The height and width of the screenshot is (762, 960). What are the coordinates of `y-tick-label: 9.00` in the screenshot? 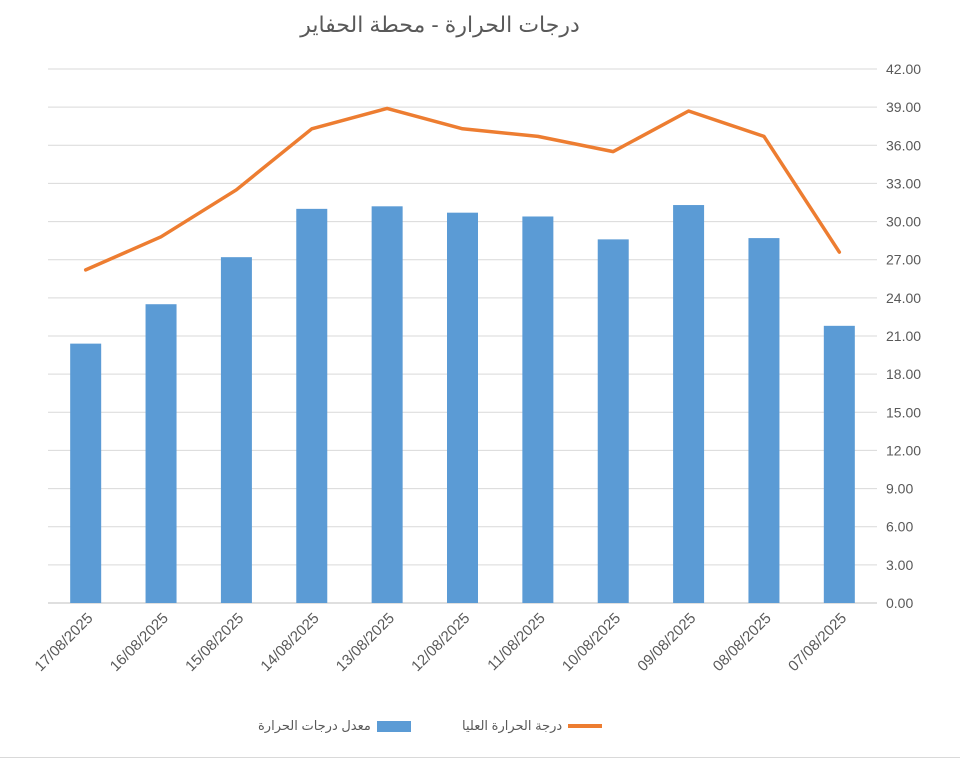 It's located at (899, 489).